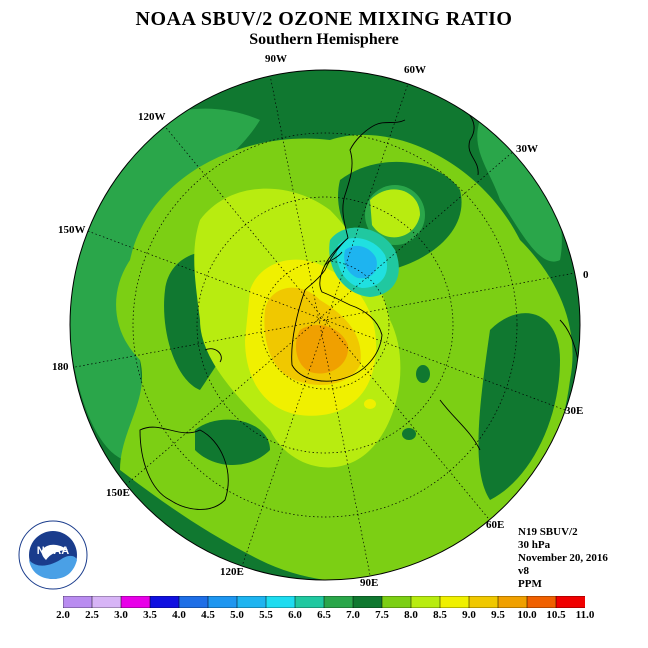 This screenshot has width=648, height=648. Describe the element at coordinates (324, 19) in the screenshot. I see `map-title: NOAA SBUV/2 OZONE MIXING RATIO` at that location.